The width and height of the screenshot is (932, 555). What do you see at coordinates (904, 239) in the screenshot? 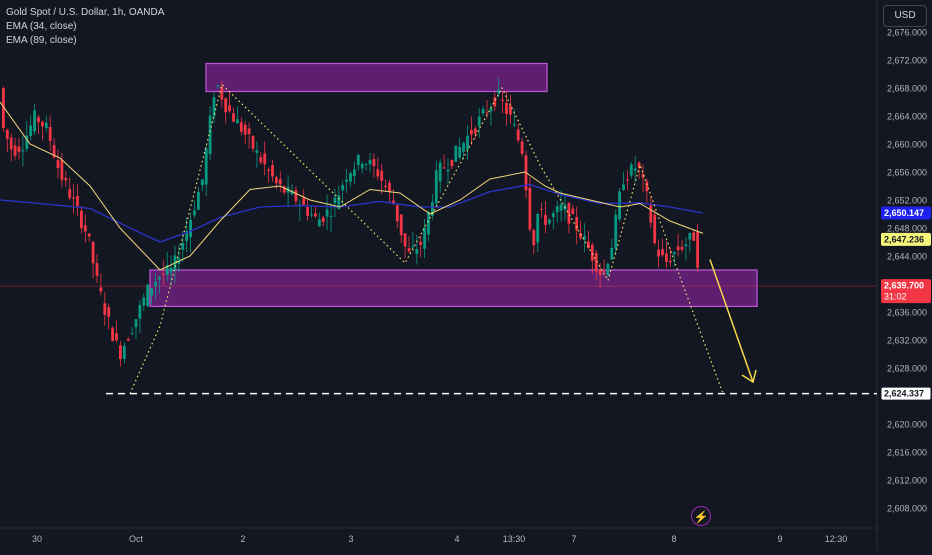
I see `price-label: 2,647.236` at bounding box center [904, 239].